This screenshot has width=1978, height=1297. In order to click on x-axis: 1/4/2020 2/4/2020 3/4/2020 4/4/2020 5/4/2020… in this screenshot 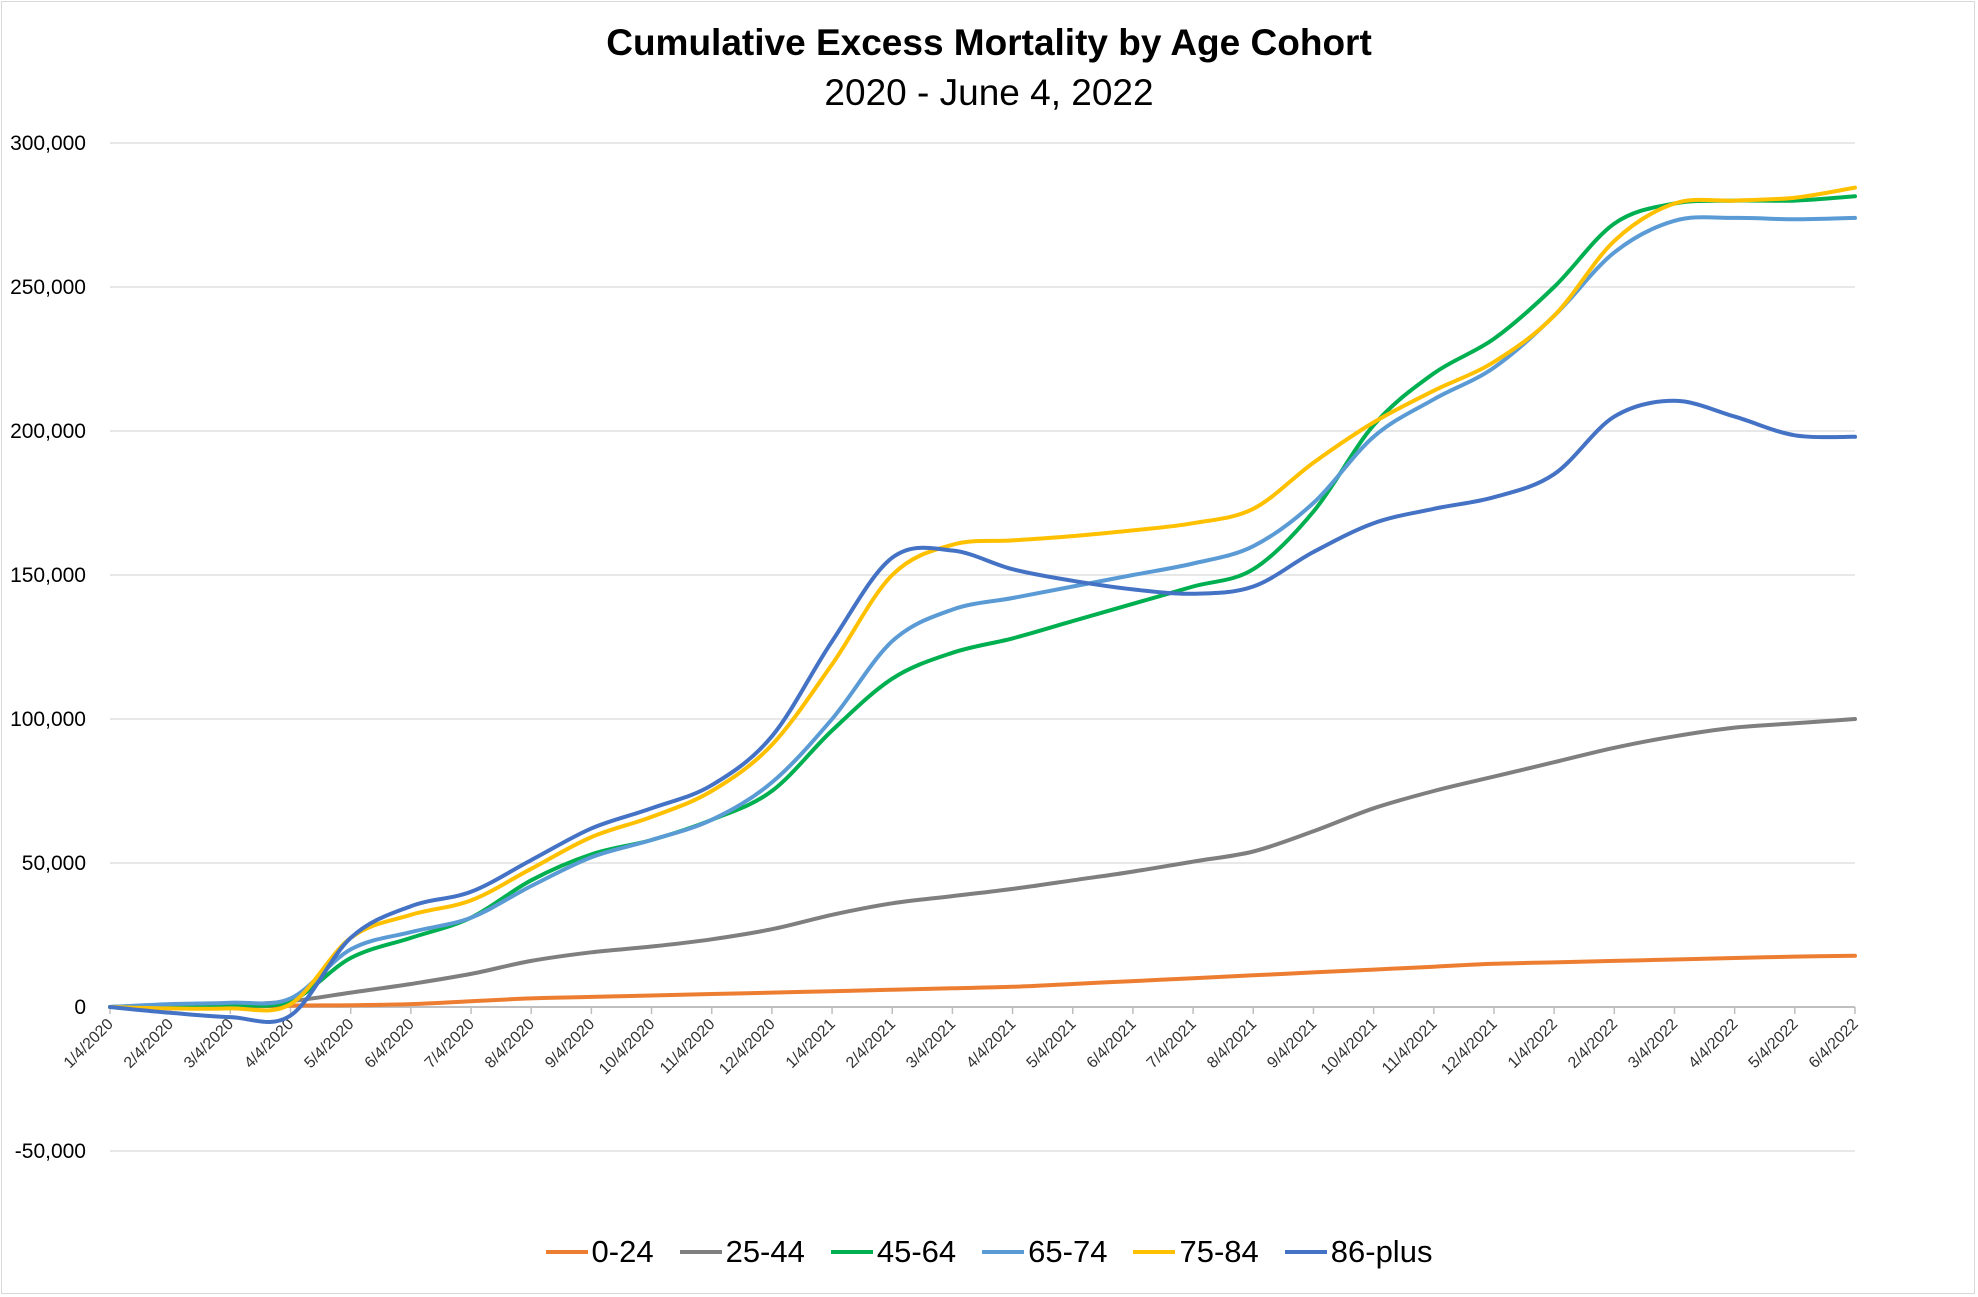, I will do `click(961, 1042)`.